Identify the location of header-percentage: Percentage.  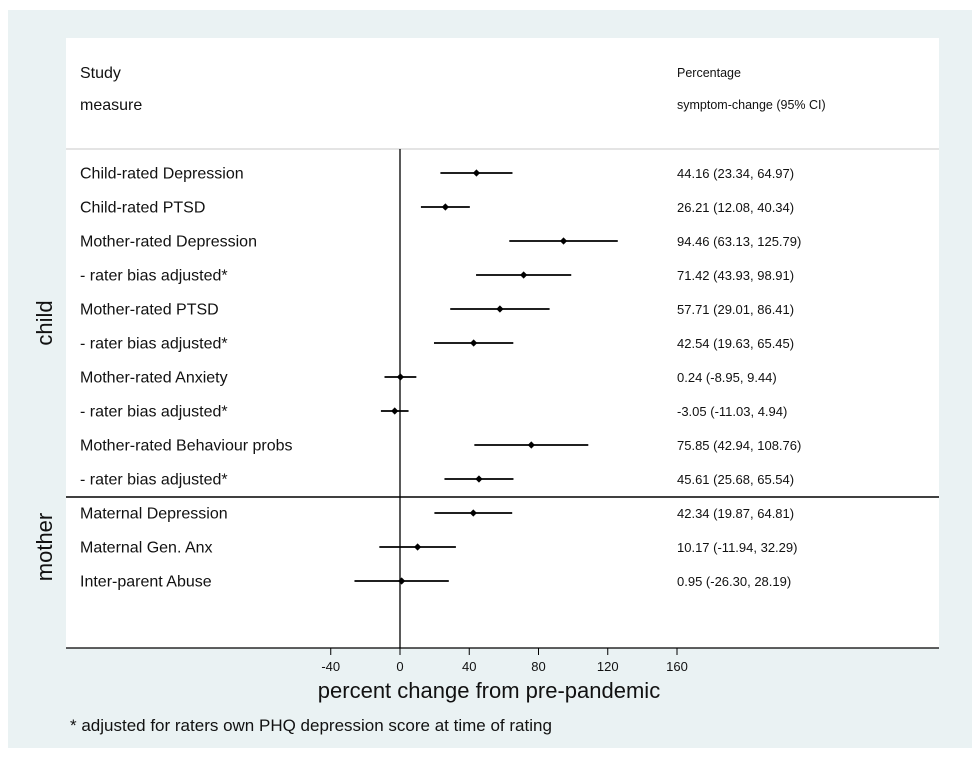
(709, 73).